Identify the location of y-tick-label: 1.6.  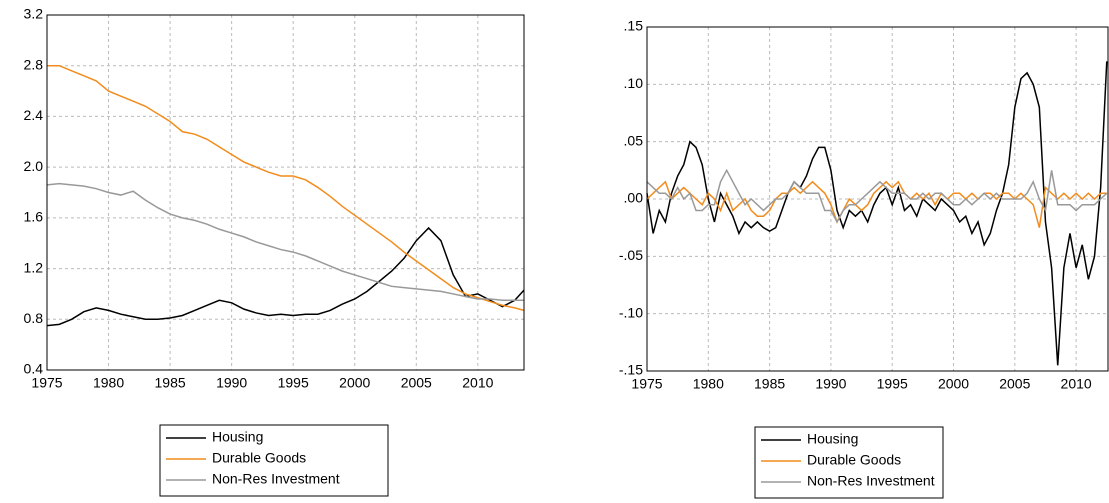
(34, 217).